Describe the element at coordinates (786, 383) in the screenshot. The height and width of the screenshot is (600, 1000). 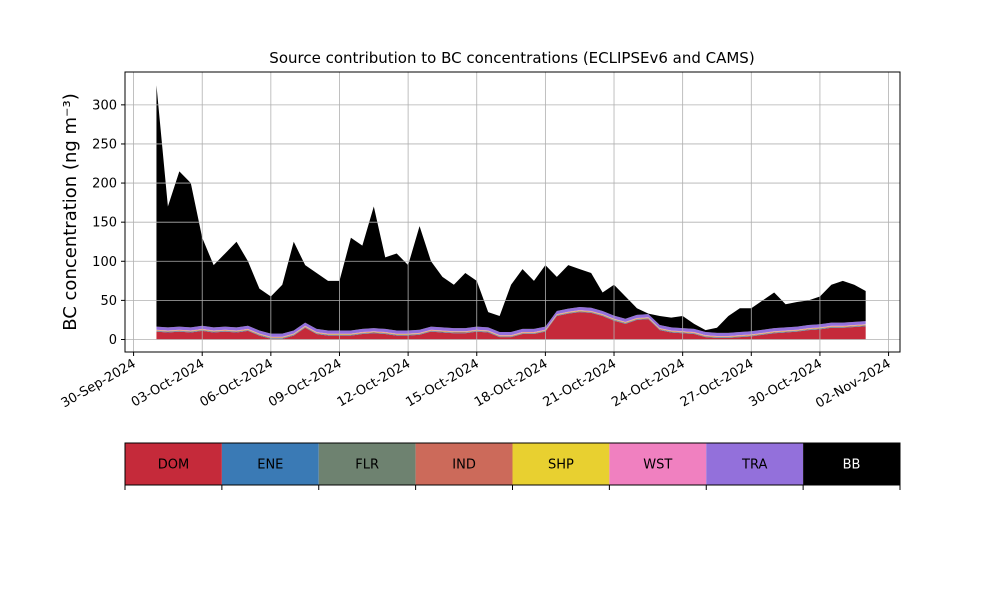
I see `x-tick-label: 30-Oct-2024` at that location.